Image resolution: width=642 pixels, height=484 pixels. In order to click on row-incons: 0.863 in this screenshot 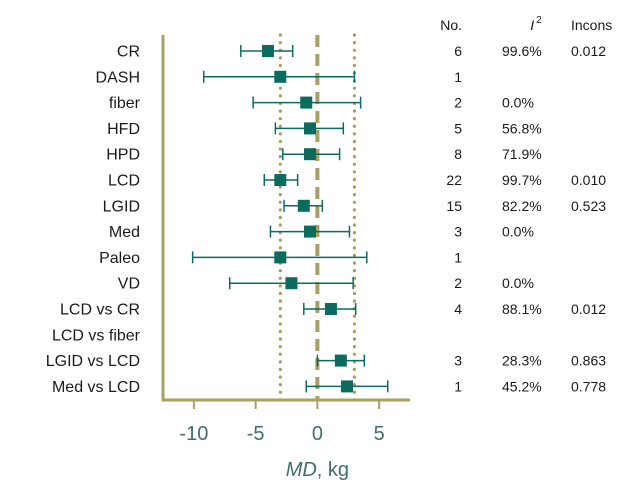, I will do `click(588, 361)`.